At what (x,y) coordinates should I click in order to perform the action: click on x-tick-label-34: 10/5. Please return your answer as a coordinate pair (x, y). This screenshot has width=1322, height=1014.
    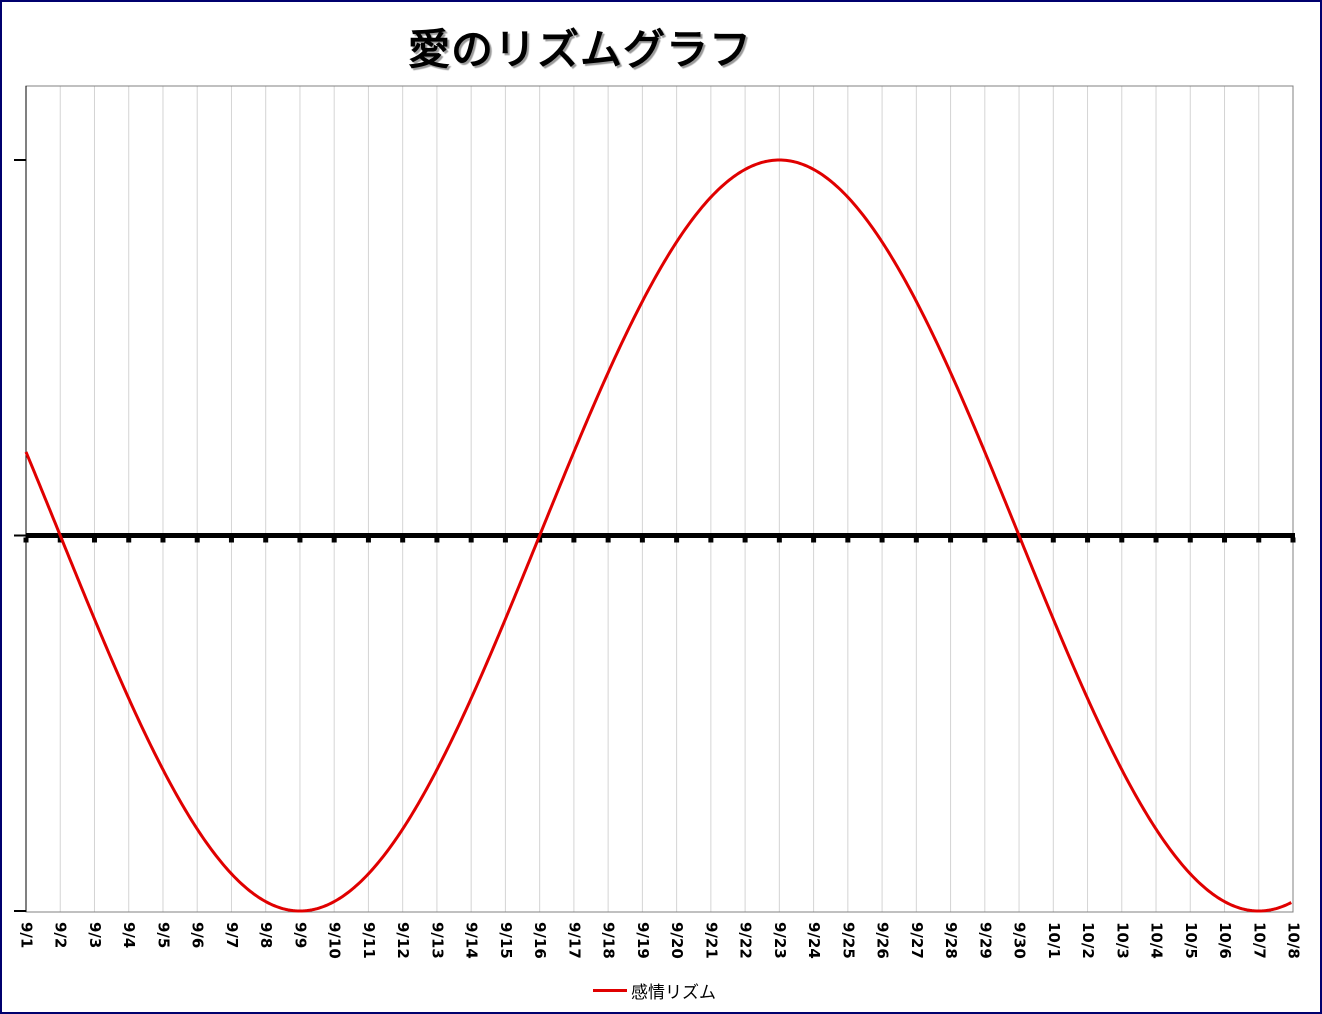
    Looking at the image, I should click on (1191, 940).